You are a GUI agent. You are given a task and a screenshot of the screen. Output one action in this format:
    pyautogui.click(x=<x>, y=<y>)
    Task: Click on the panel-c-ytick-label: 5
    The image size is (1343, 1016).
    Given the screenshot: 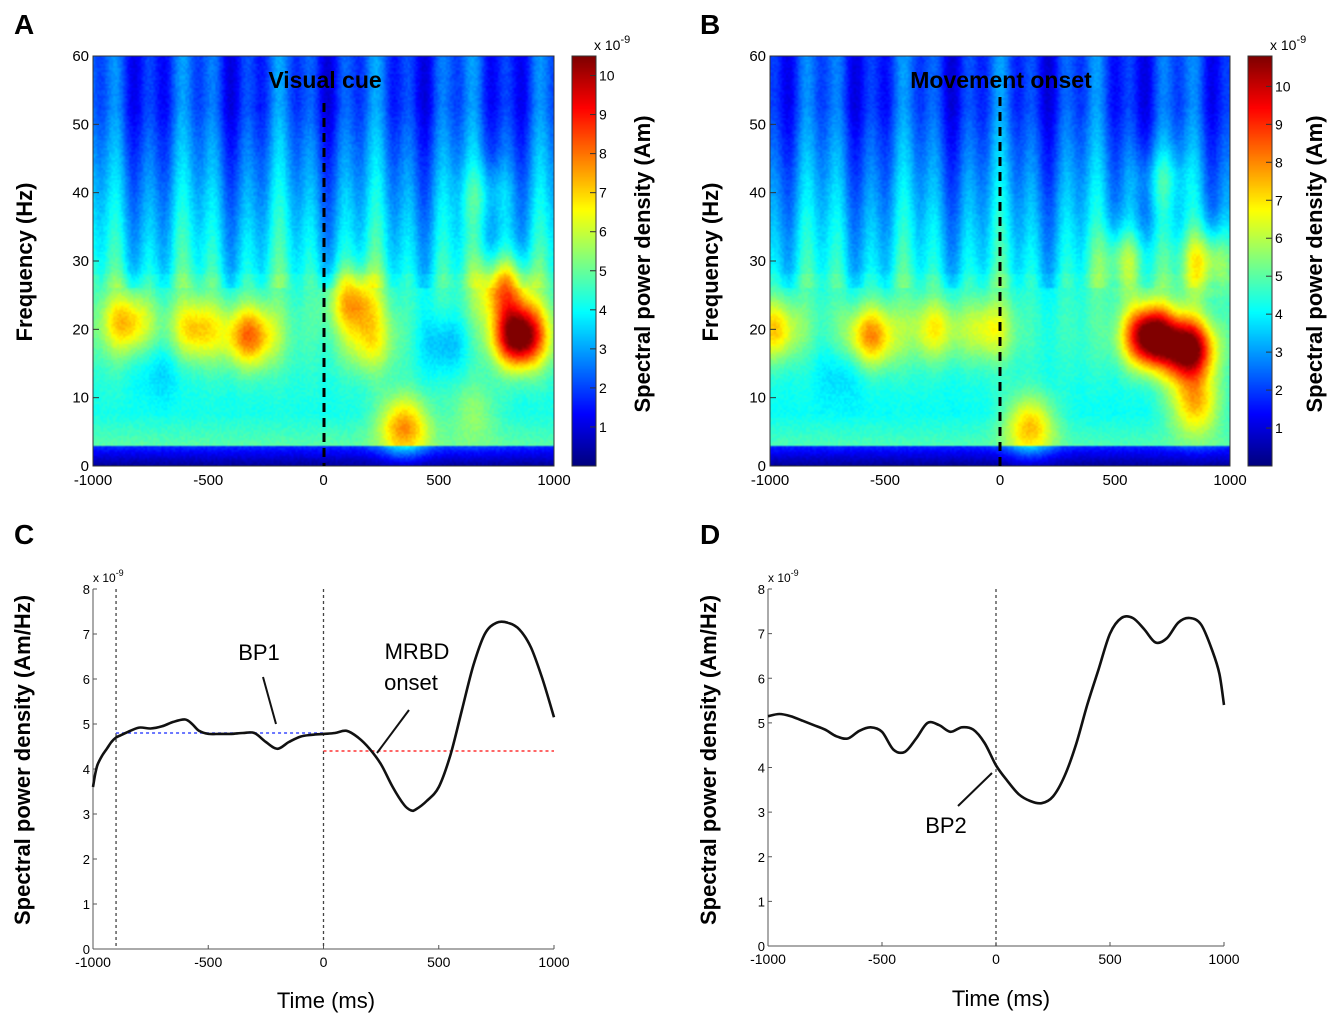 What is the action you would take?
    pyautogui.click(x=86, y=724)
    